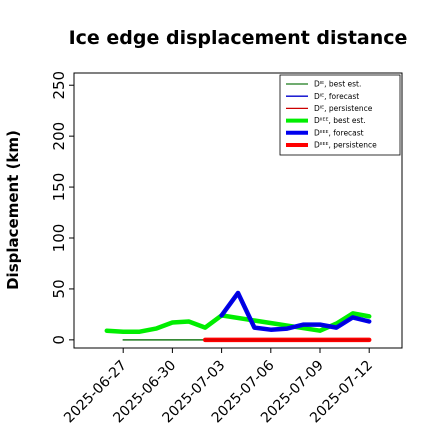  What do you see at coordinates (340, 120) in the screenshot?
I see `legend-label: Dᴵᴵᴱᴱ, best est.` at bounding box center [340, 120].